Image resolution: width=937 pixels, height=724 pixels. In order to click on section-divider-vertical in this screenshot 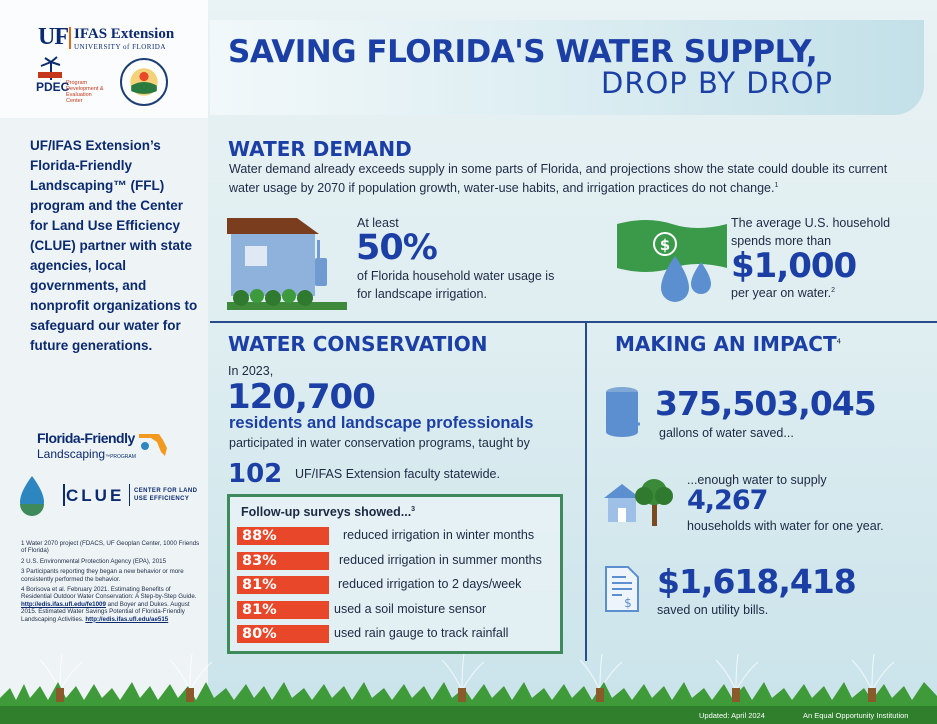, I will do `click(586, 491)`.